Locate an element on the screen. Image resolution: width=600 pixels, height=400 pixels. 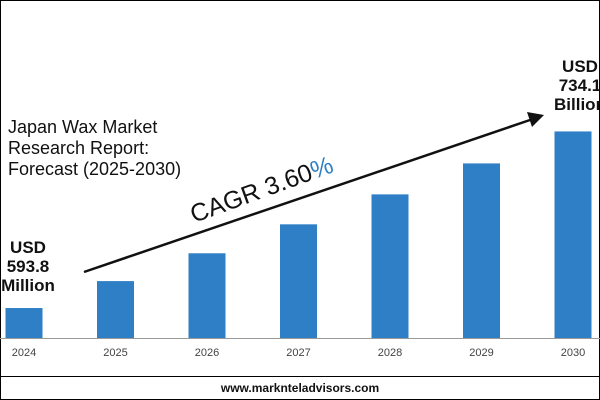
start-currency: USD is located at coordinates (28, 247).